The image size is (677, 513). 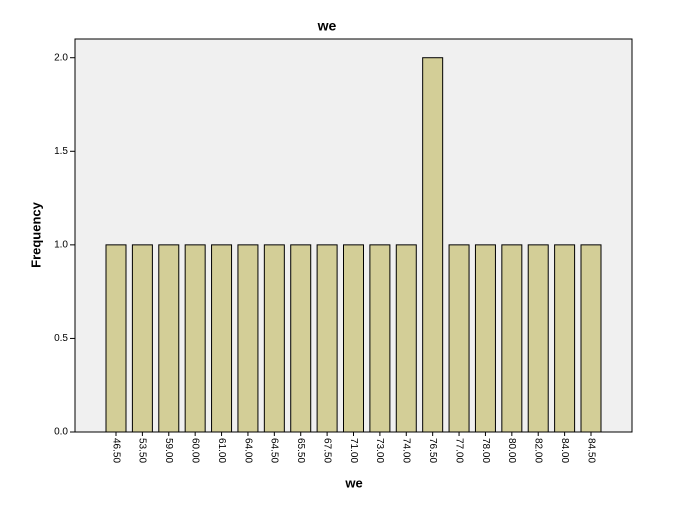 What do you see at coordinates (379, 450) in the screenshot?
I see `x-tick-label: 73.00` at bounding box center [379, 450].